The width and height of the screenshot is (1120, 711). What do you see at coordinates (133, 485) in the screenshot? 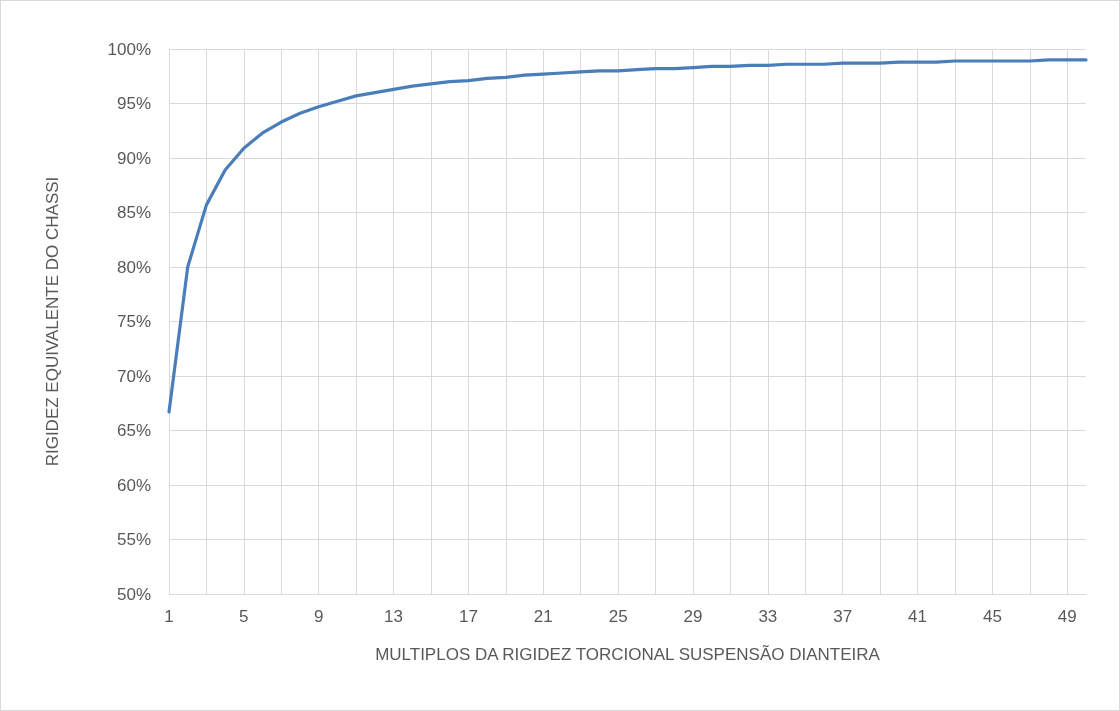
I see `y-tick-label: 60%` at bounding box center [133, 485].